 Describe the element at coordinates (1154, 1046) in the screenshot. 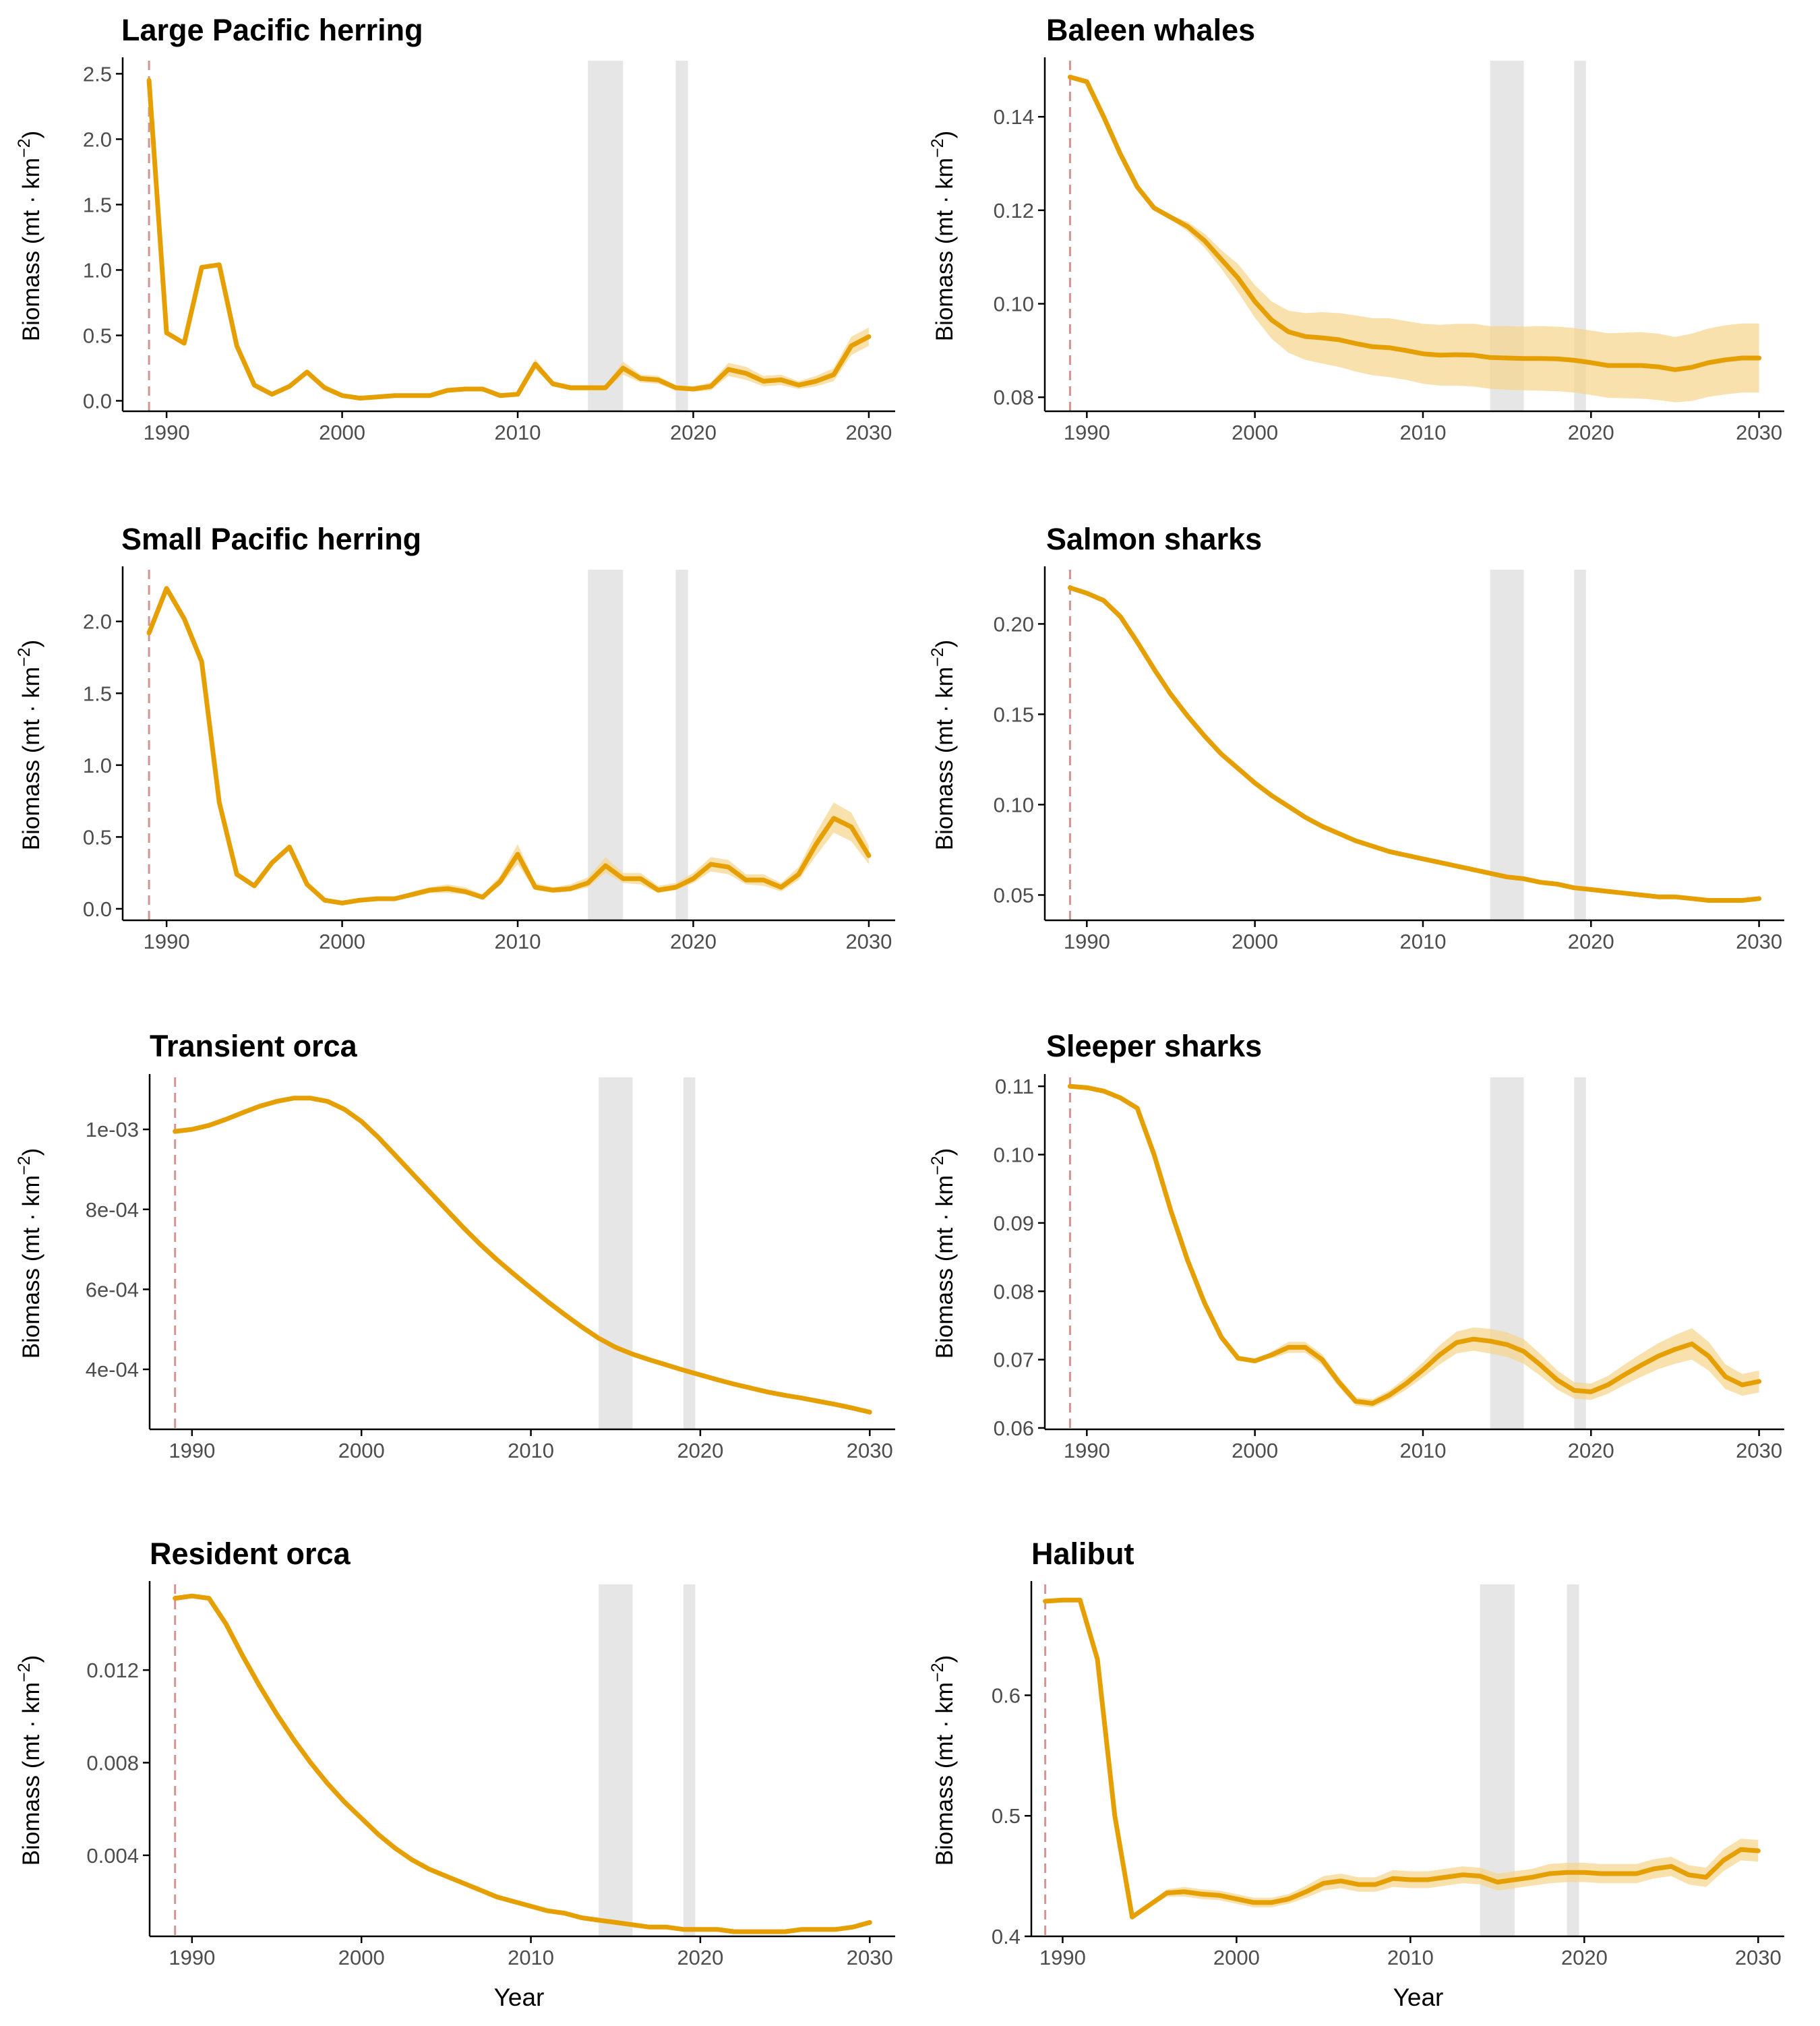

I see `panel-title: Sleeper sharks` at that location.